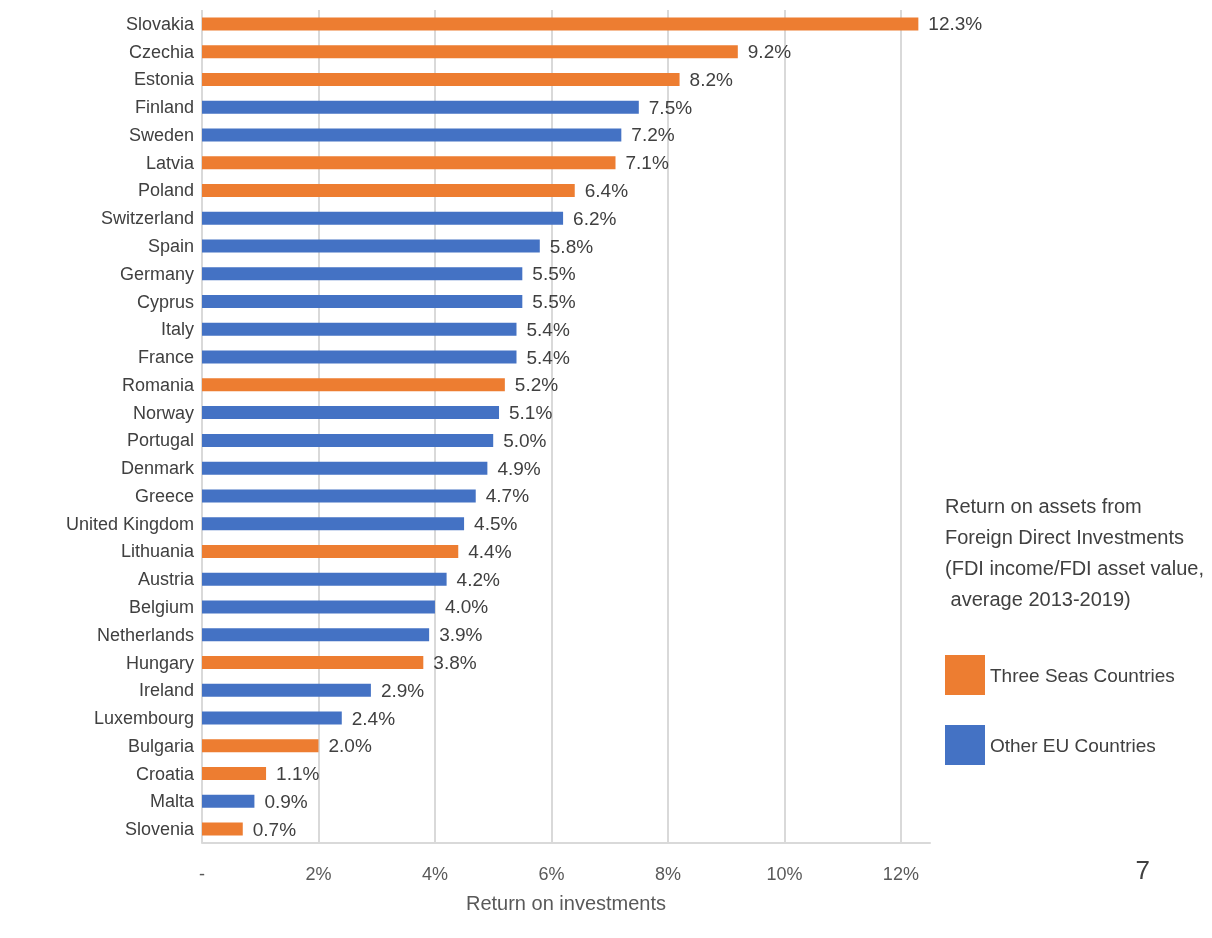  Describe the element at coordinates (955, 24) in the screenshot. I see `data-label: 12.3%` at that location.